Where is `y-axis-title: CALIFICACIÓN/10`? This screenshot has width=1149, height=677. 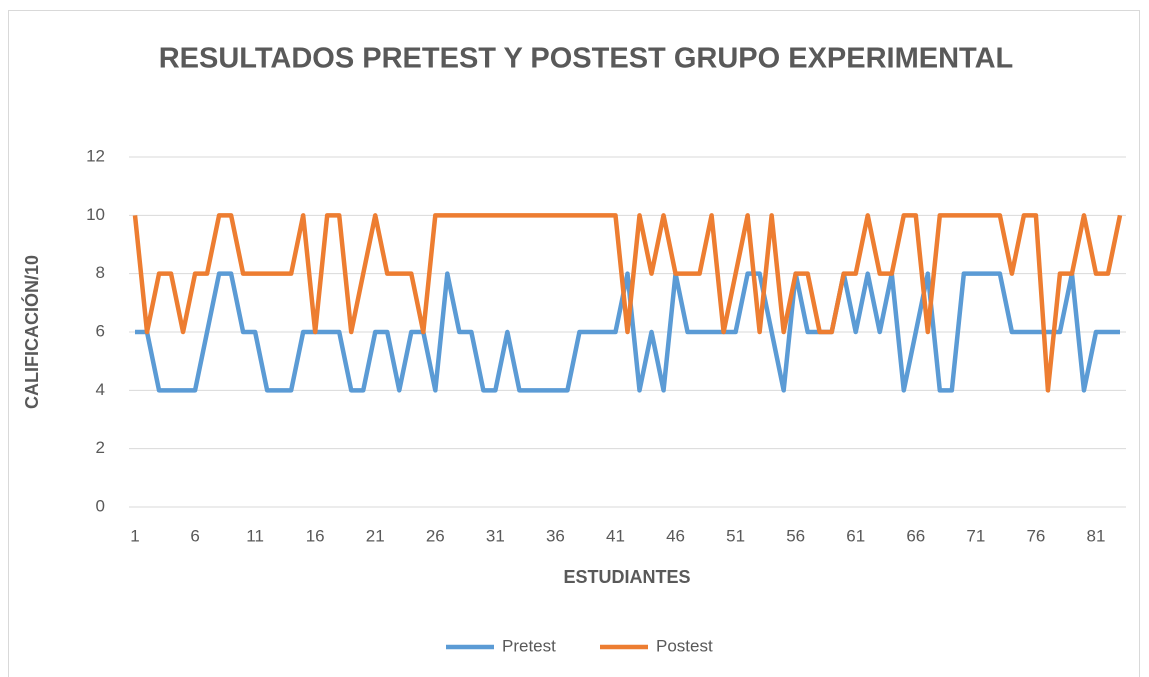
y-axis-title: CALIFICACIÓN/10 is located at coordinates (31, 332).